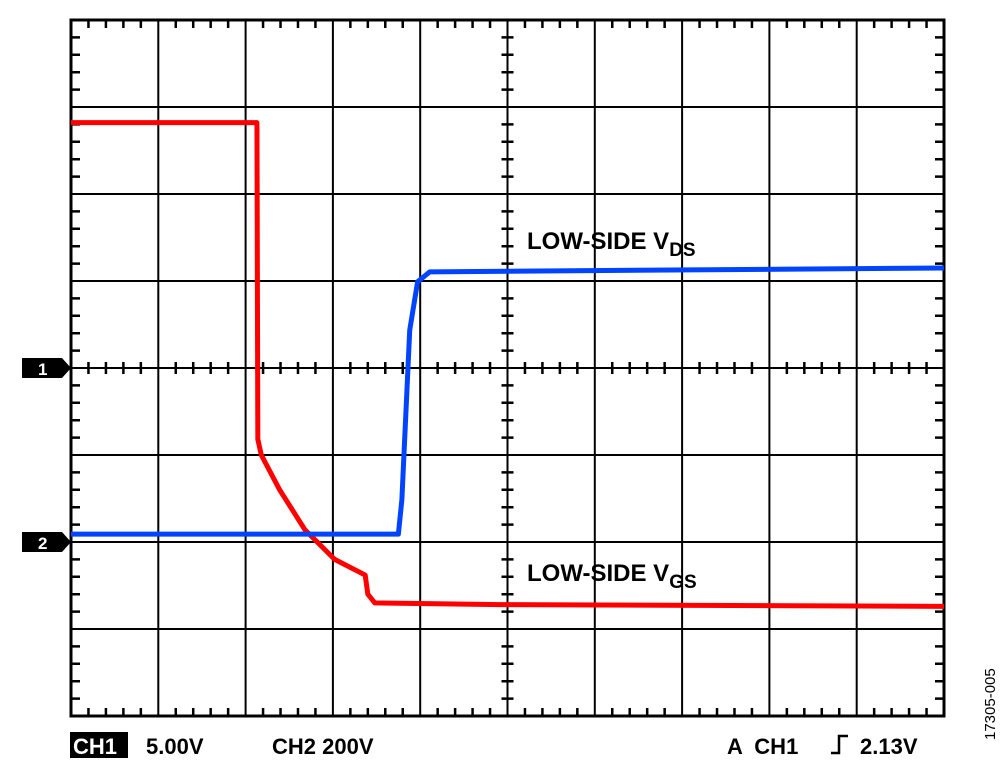 This screenshot has height=777, width=1007. Describe the element at coordinates (612, 576) in the screenshot. I see `vgs-label: LOW-SIDE VGS` at that location.